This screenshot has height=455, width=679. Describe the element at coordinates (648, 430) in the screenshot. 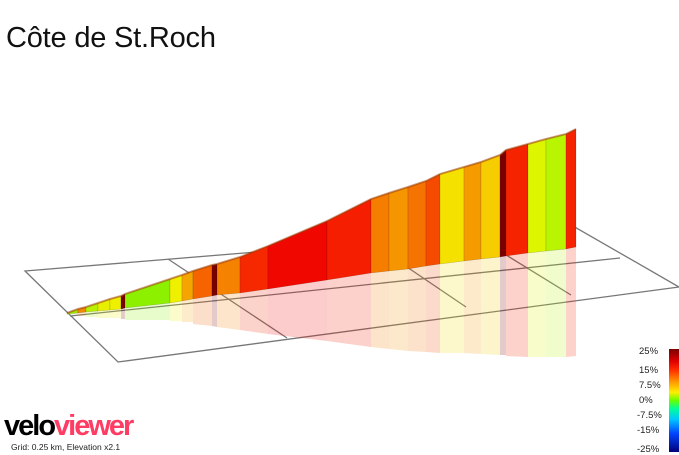

I see `legend-label-neg-15: -15%` at that location.